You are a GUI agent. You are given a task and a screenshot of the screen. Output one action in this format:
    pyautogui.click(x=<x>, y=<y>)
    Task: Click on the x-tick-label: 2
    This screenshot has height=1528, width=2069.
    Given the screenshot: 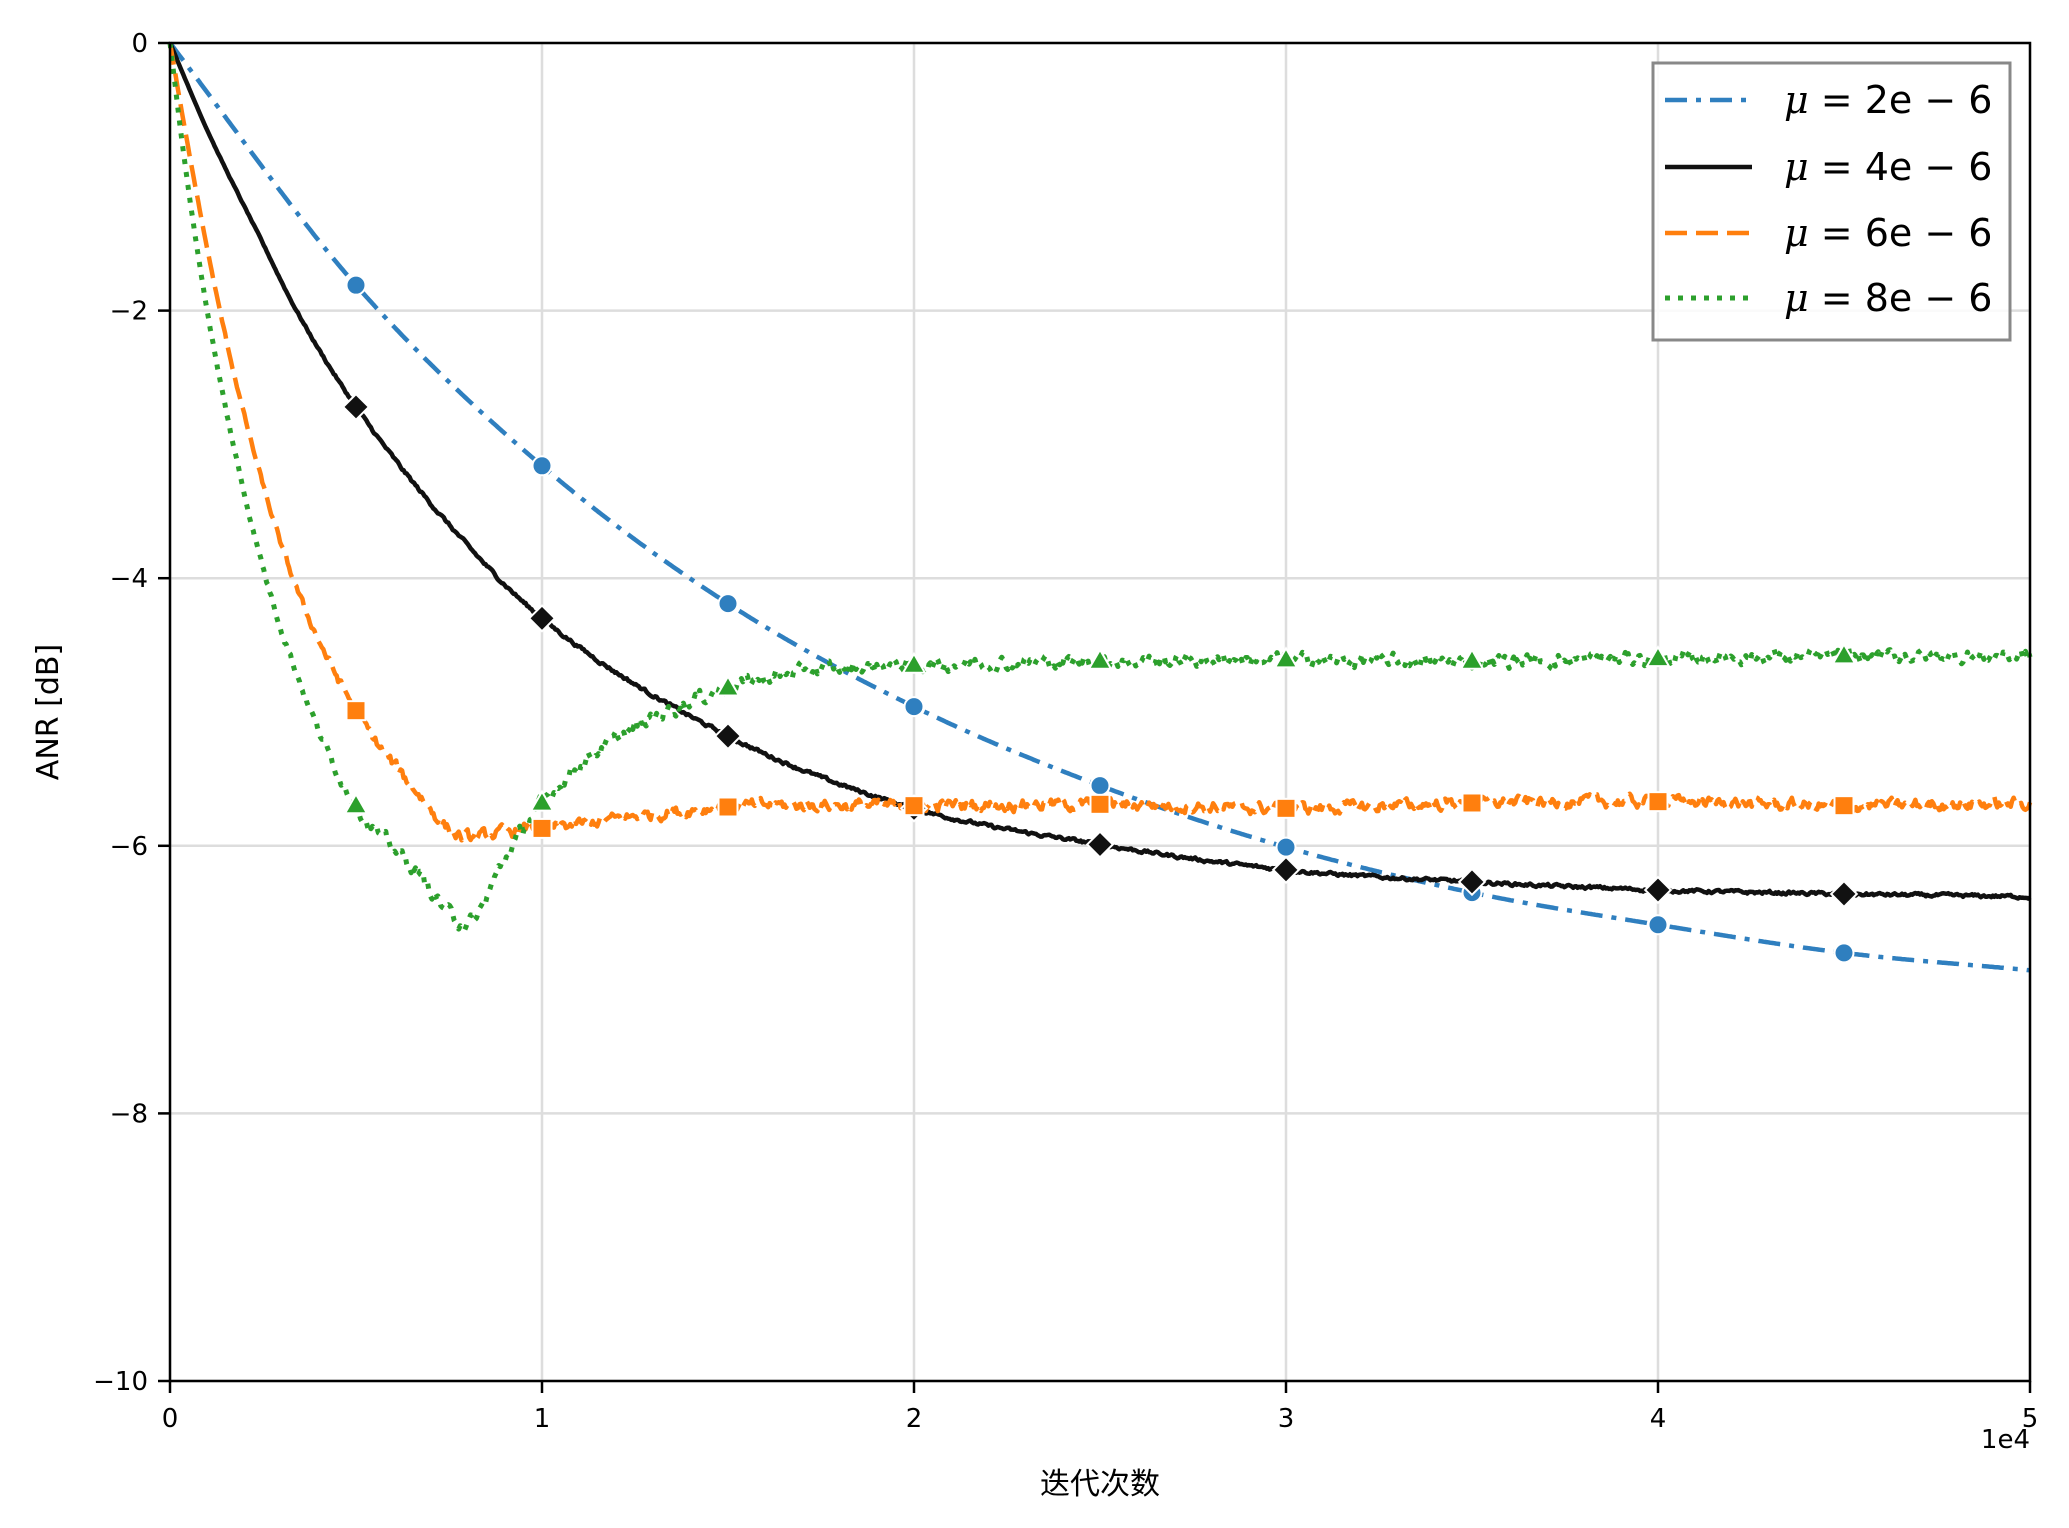 What is the action you would take?
    pyautogui.click(x=914, y=1419)
    